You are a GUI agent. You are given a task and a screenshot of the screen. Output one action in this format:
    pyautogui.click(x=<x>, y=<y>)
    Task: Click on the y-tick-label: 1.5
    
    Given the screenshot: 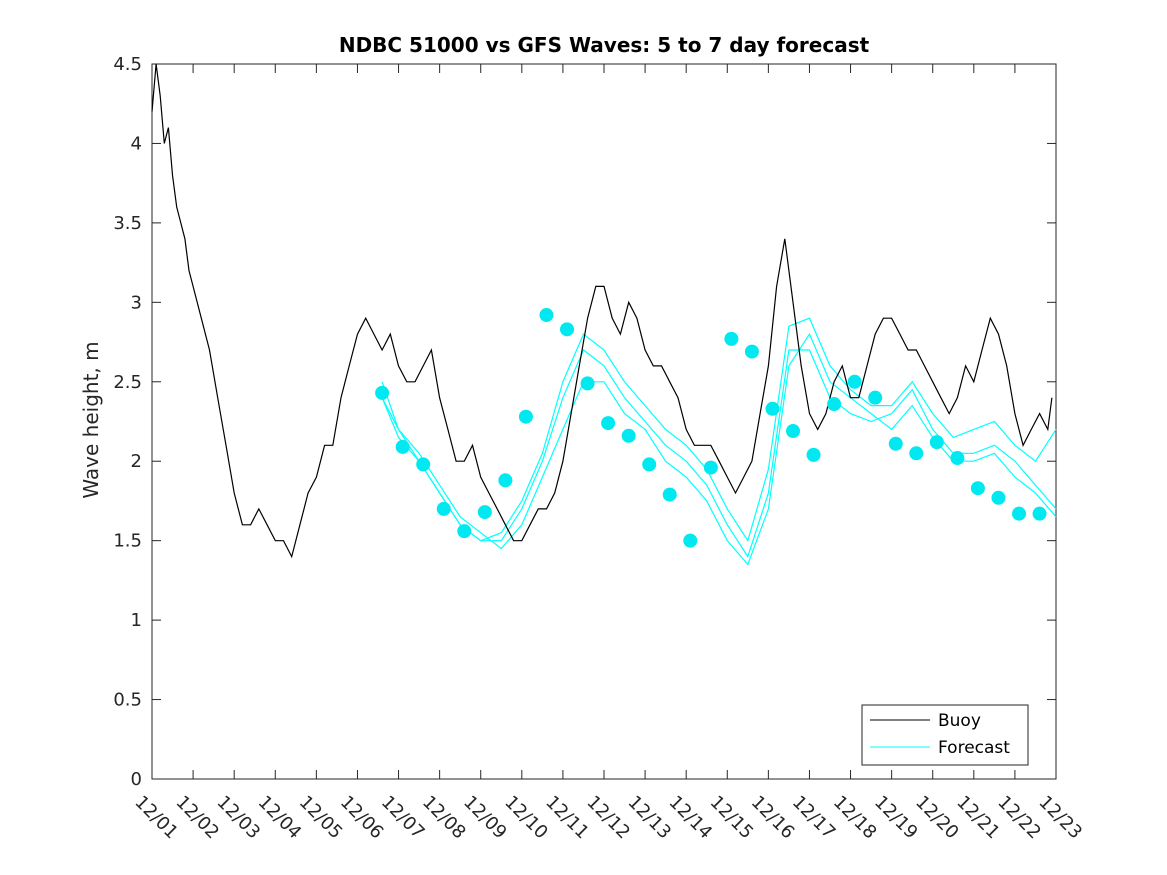 What is the action you would take?
    pyautogui.click(x=127, y=541)
    